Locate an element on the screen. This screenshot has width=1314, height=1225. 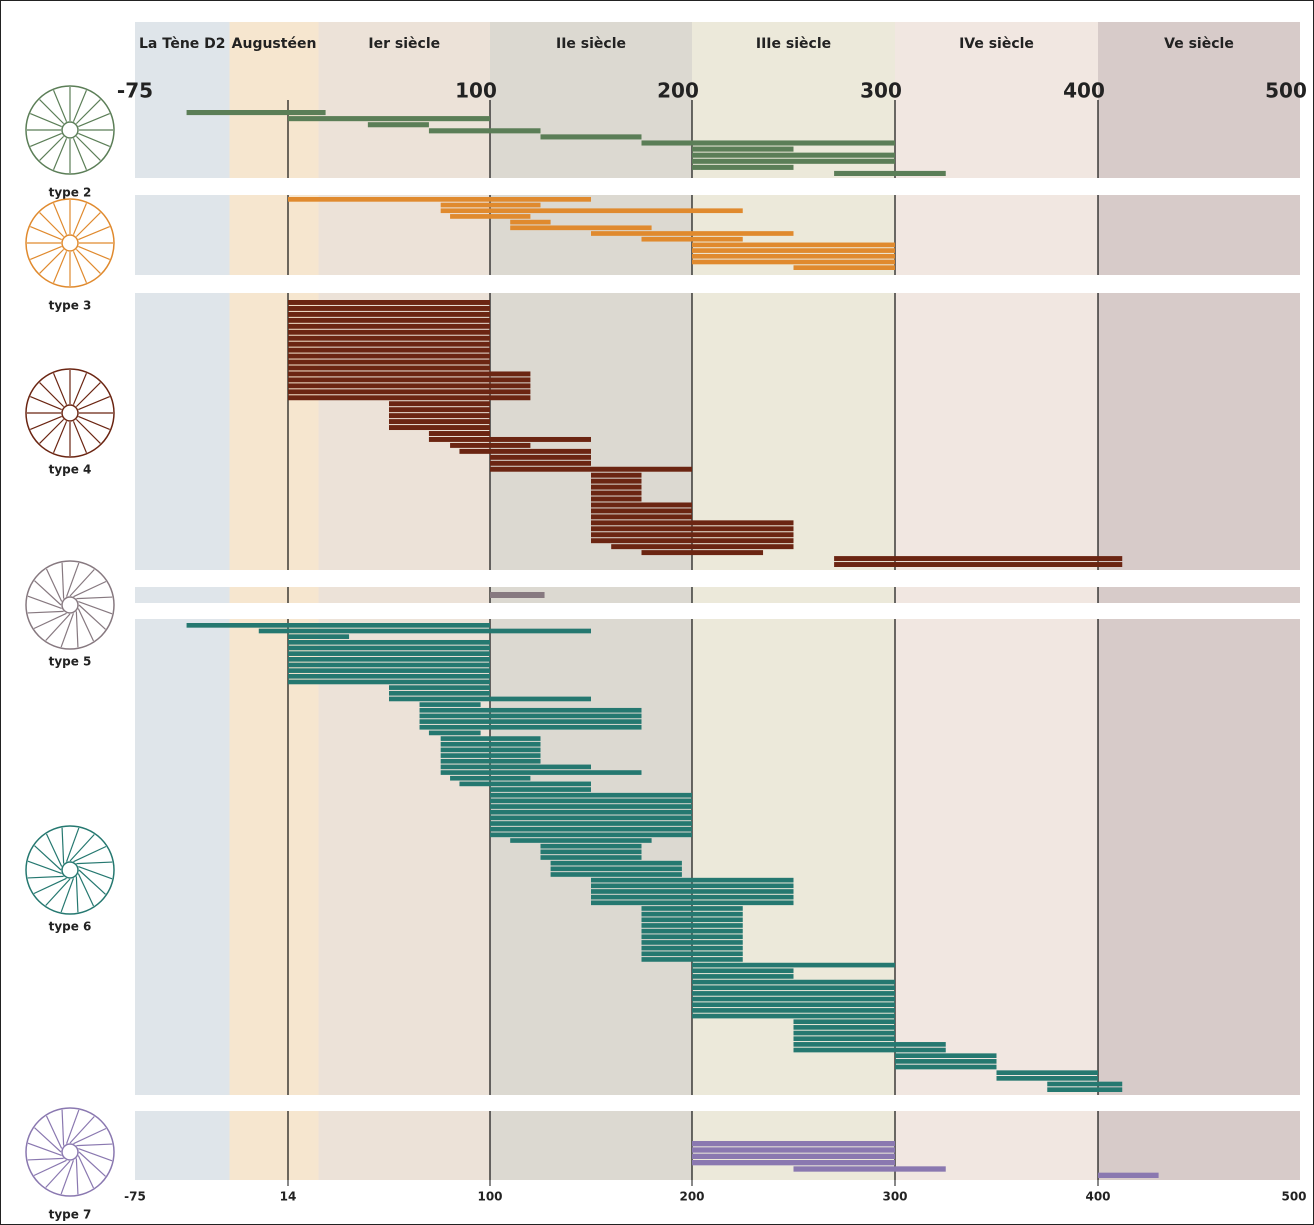
x-tick-label: 100 is located at coordinates (489, 1197).